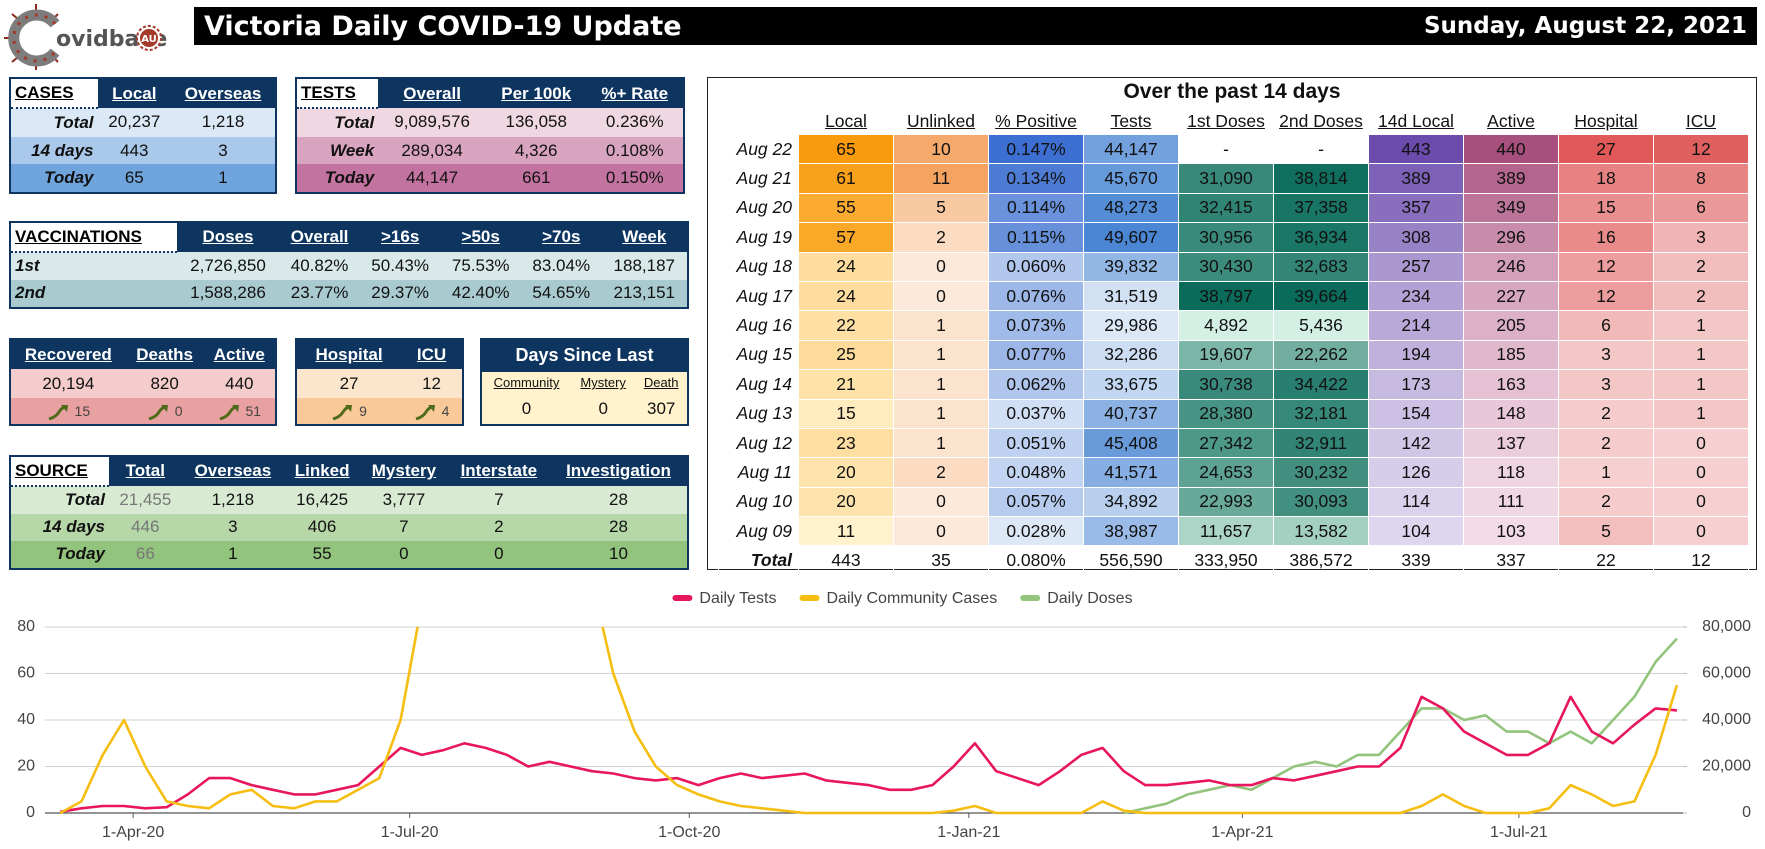 Image resolution: width=1765 pixels, height=849 pixels. I want to click on heat-cell: 31,090, so click(1226, 178).